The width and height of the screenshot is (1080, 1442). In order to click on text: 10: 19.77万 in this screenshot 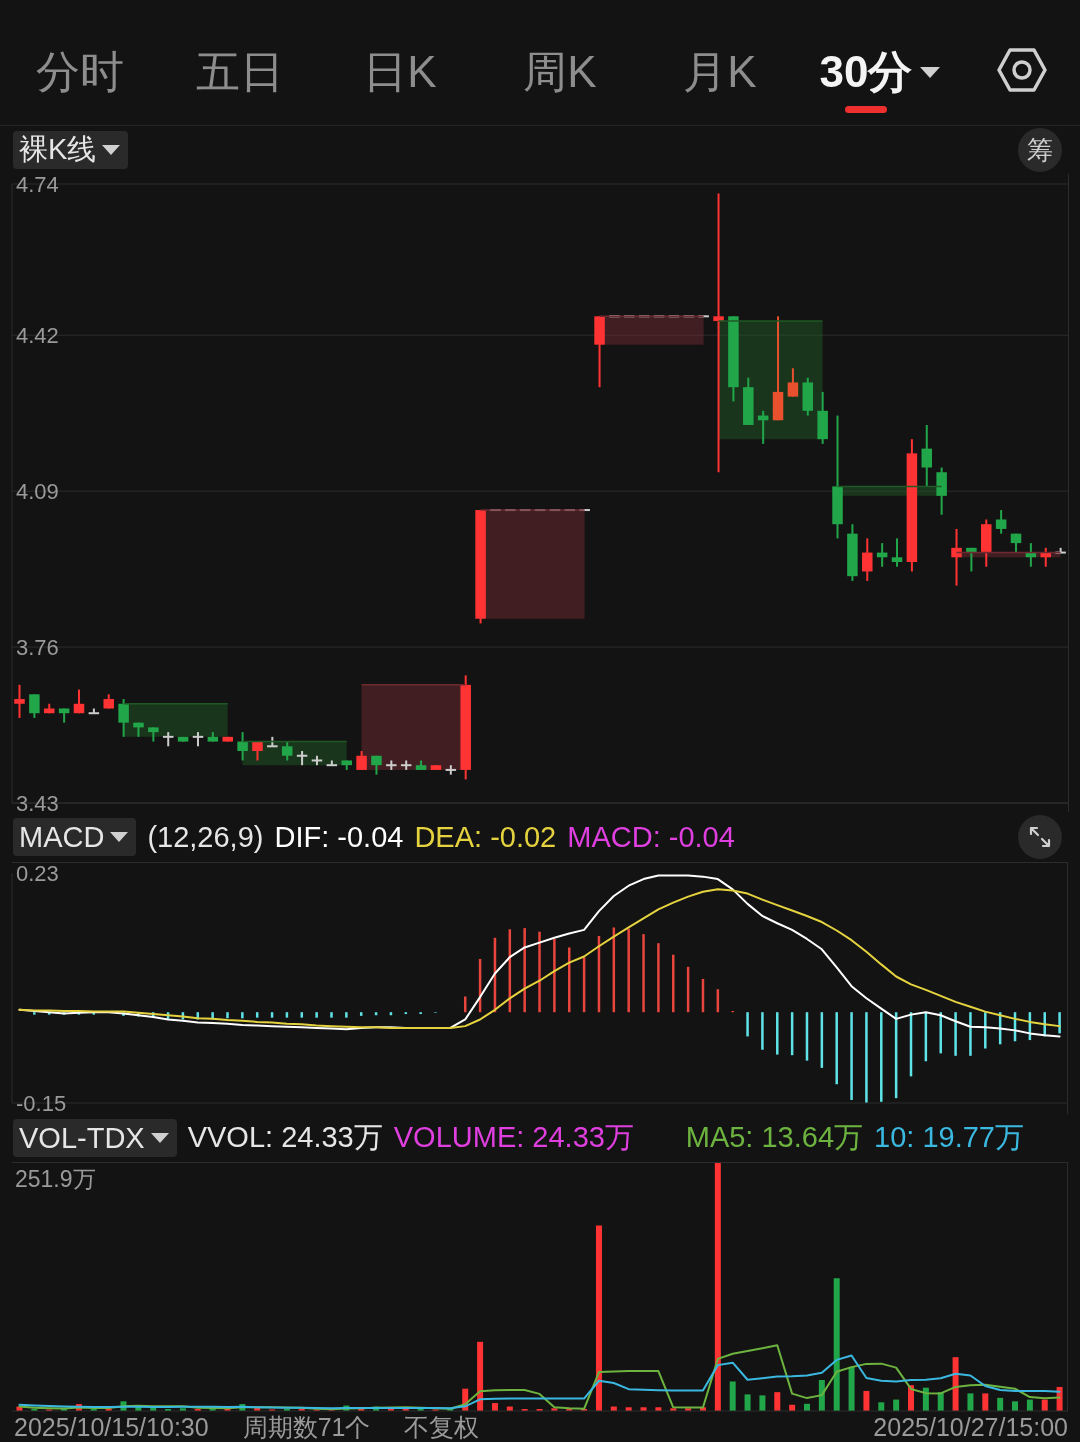, I will do `click(949, 1137)`.